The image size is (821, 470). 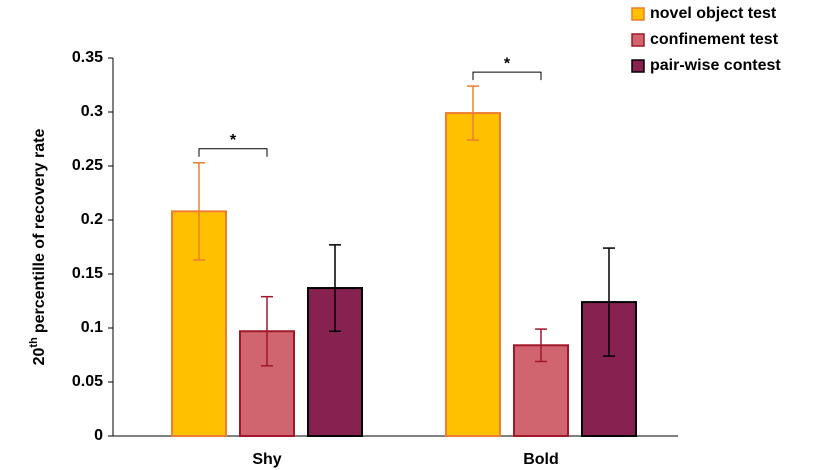 I want to click on x-tick-label: Shy, so click(x=266, y=459).